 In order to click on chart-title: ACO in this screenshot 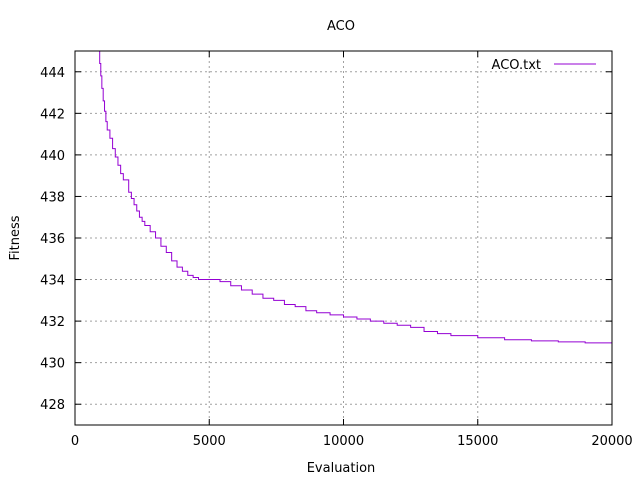, I will do `click(341, 26)`.